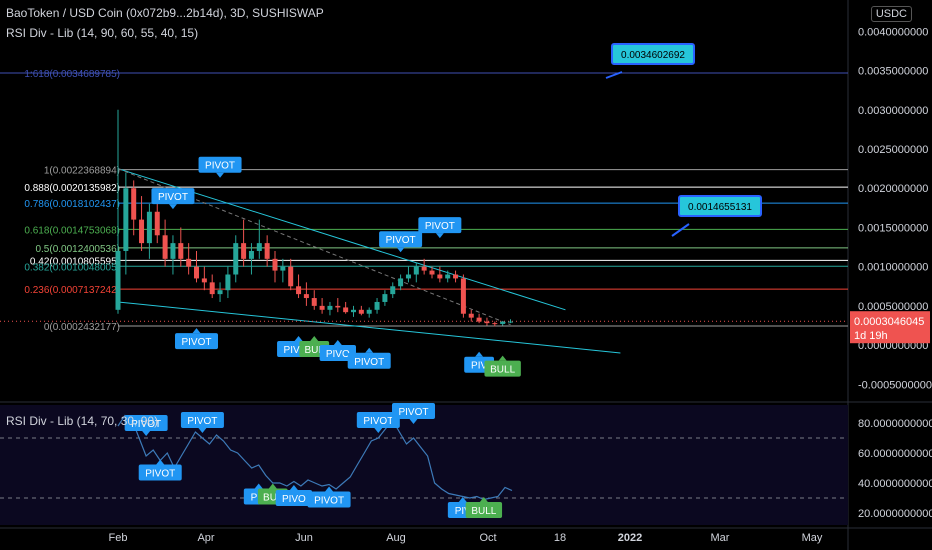  What do you see at coordinates (205, 538) in the screenshot?
I see `time-tick-label: Apr` at bounding box center [205, 538].